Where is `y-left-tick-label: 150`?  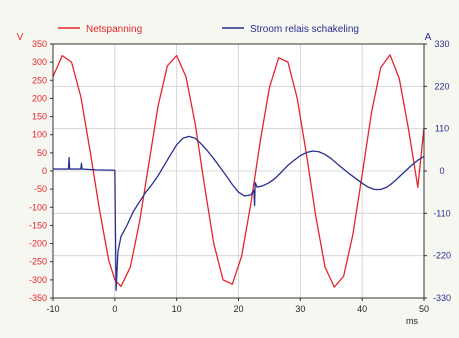
y-left-tick-label: 150 is located at coordinates (39, 117).